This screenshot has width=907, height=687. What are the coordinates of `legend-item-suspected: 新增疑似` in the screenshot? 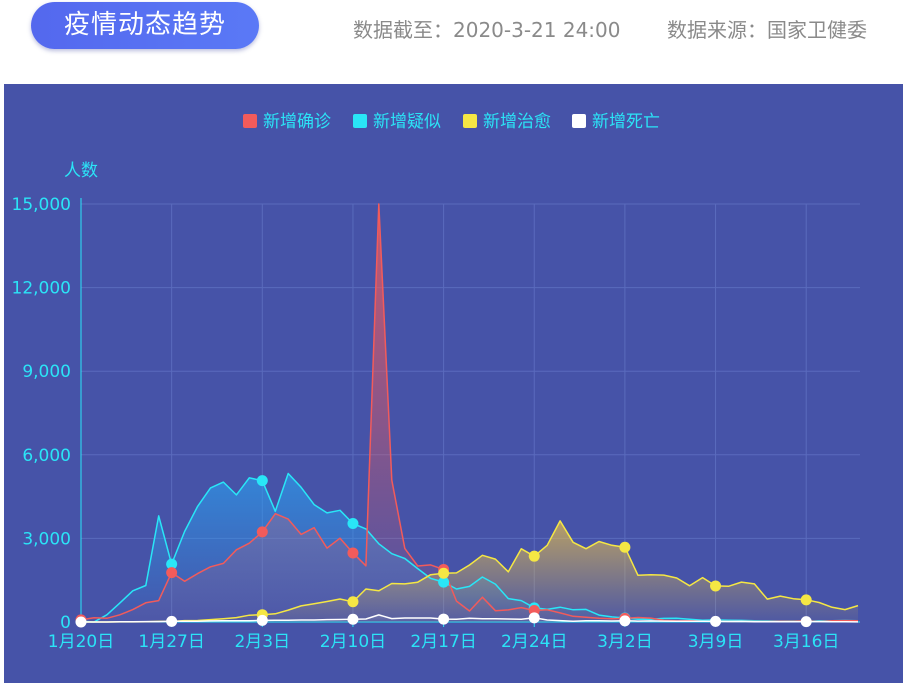 It's located at (397, 122).